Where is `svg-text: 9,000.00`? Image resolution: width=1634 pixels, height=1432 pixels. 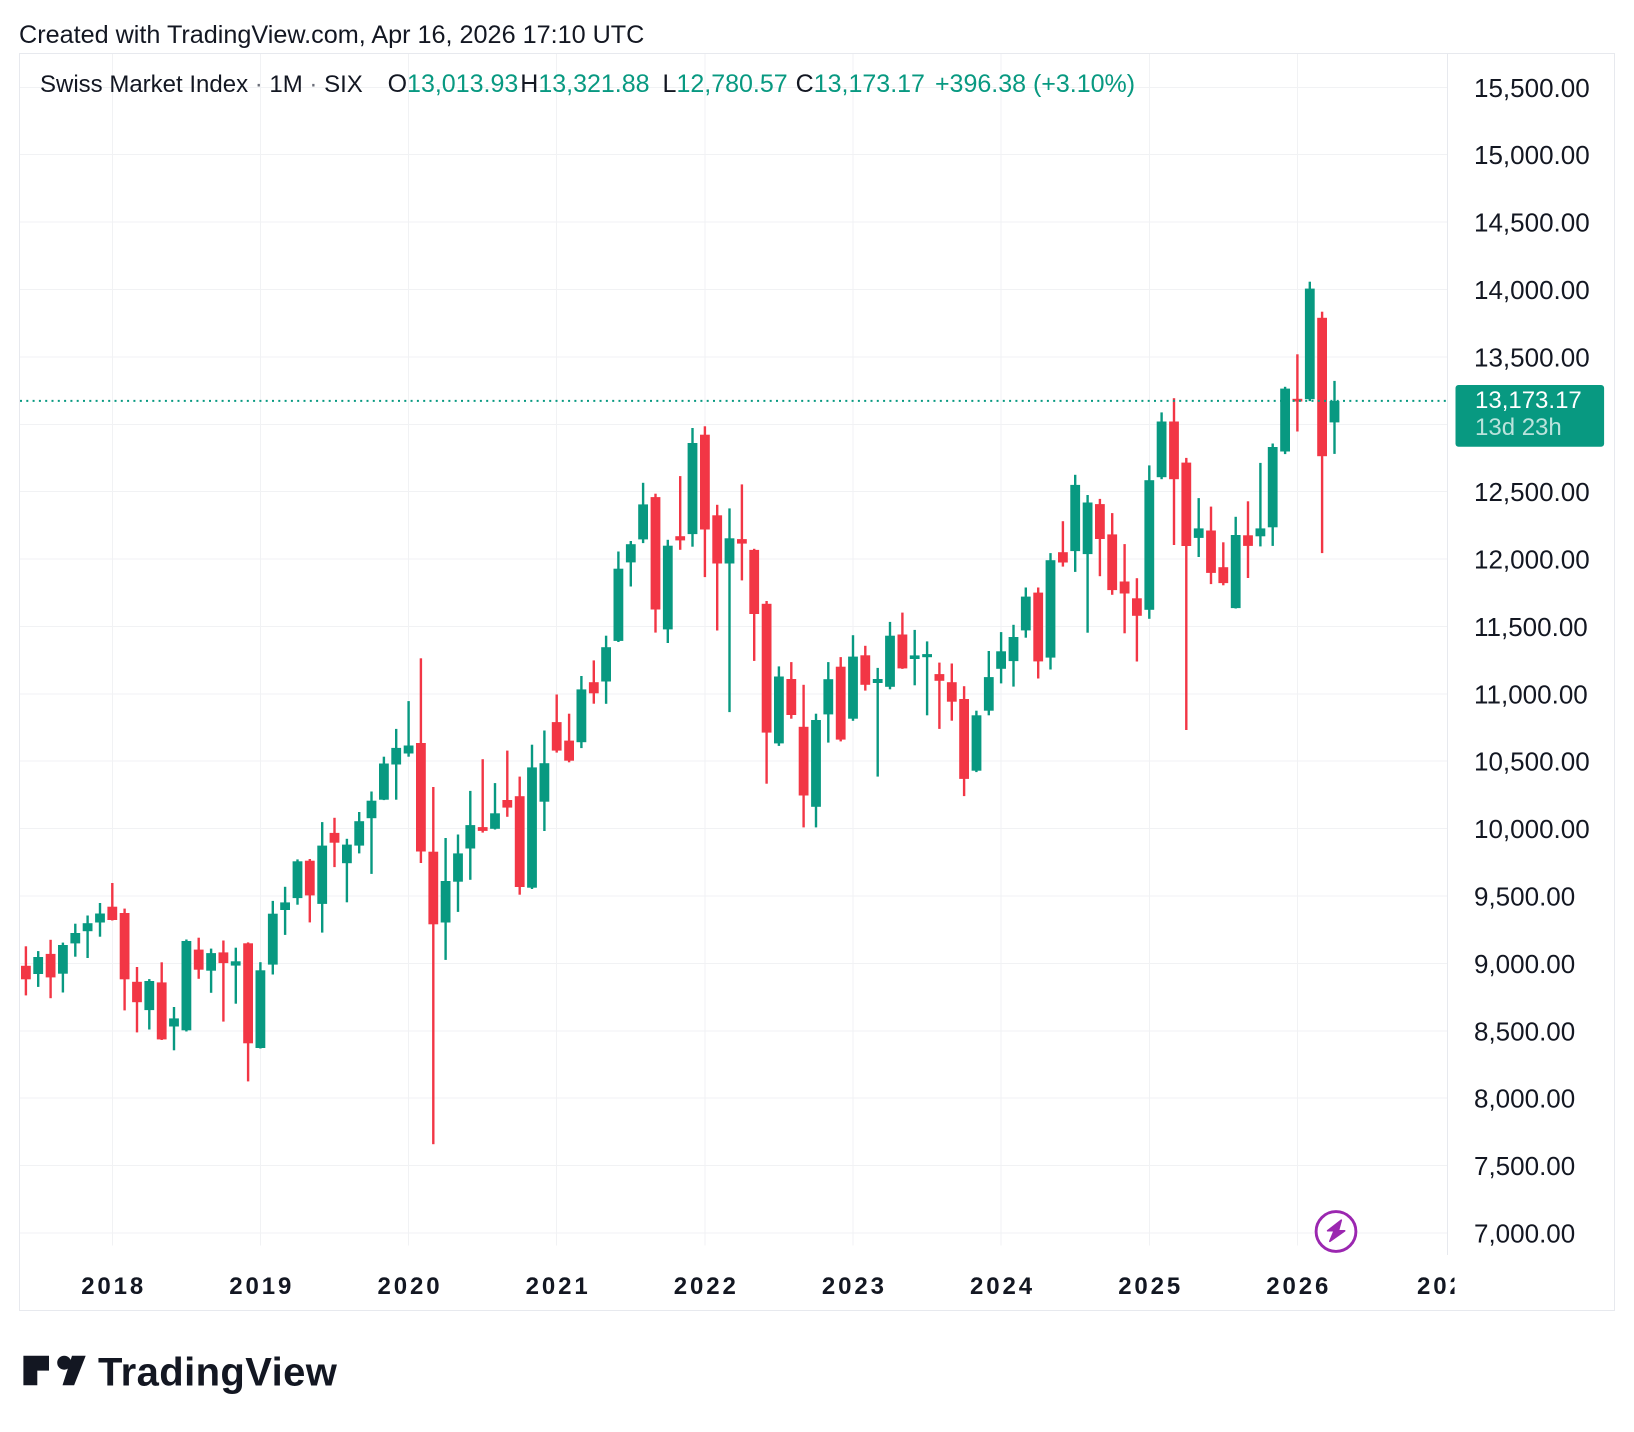 svg-text: 9,000.00 is located at coordinates (1524, 964).